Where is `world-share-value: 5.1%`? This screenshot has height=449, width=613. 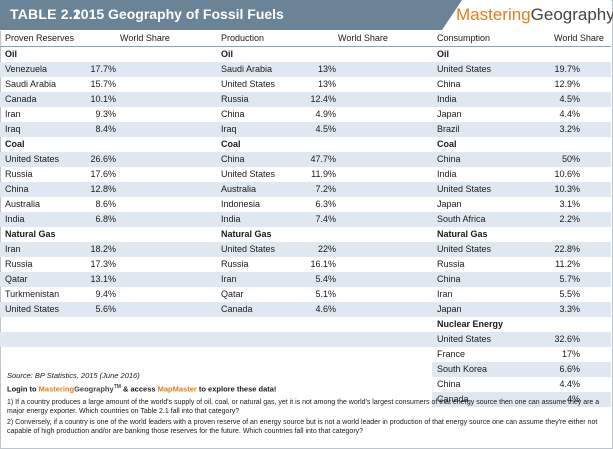
world-share-value: 5.1% is located at coordinates (325, 294).